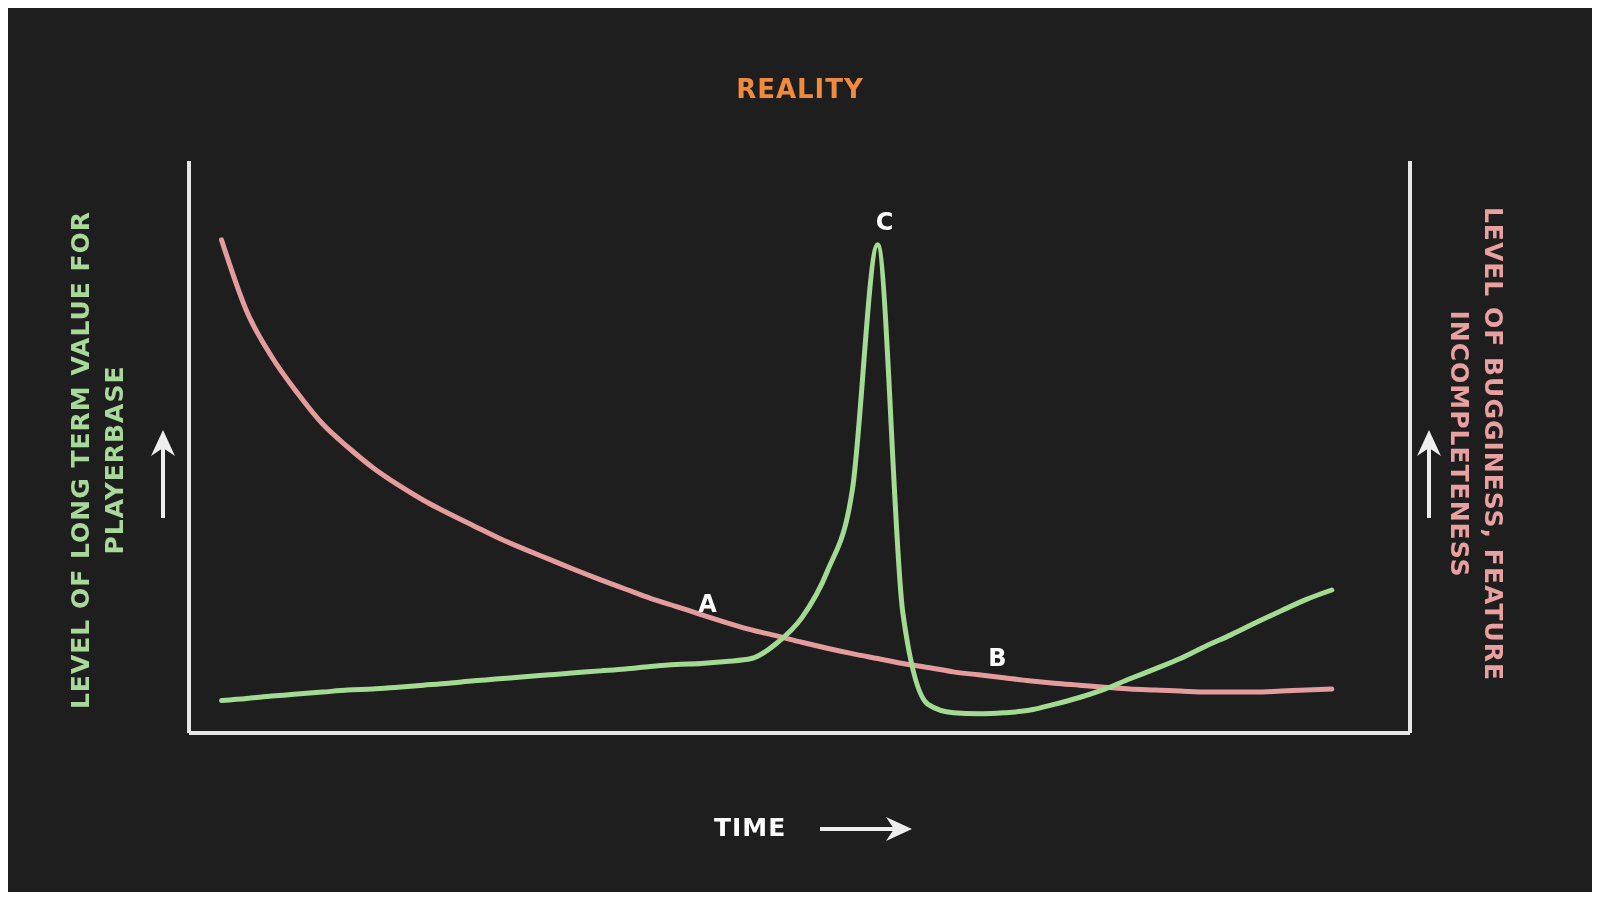 This screenshot has width=1600, height=900. Describe the element at coordinates (97, 460) in the screenshot. I see `y-axis-title: LEVEL OF LONG TERM VALUE FOR PLAYERBASE` at that location.